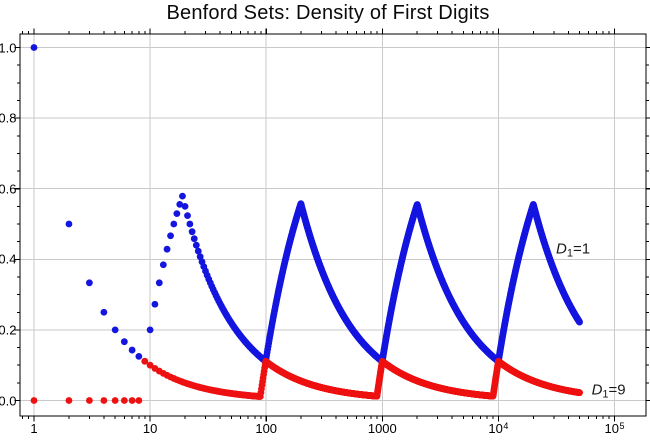  I want to click on y-tick-label: 1.0, so click(8, 47).